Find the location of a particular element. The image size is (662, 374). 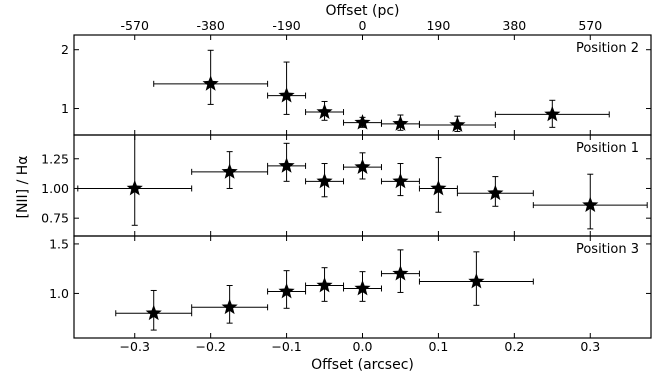

x-axis-title: Offset (arcsec) is located at coordinates (362, 365).